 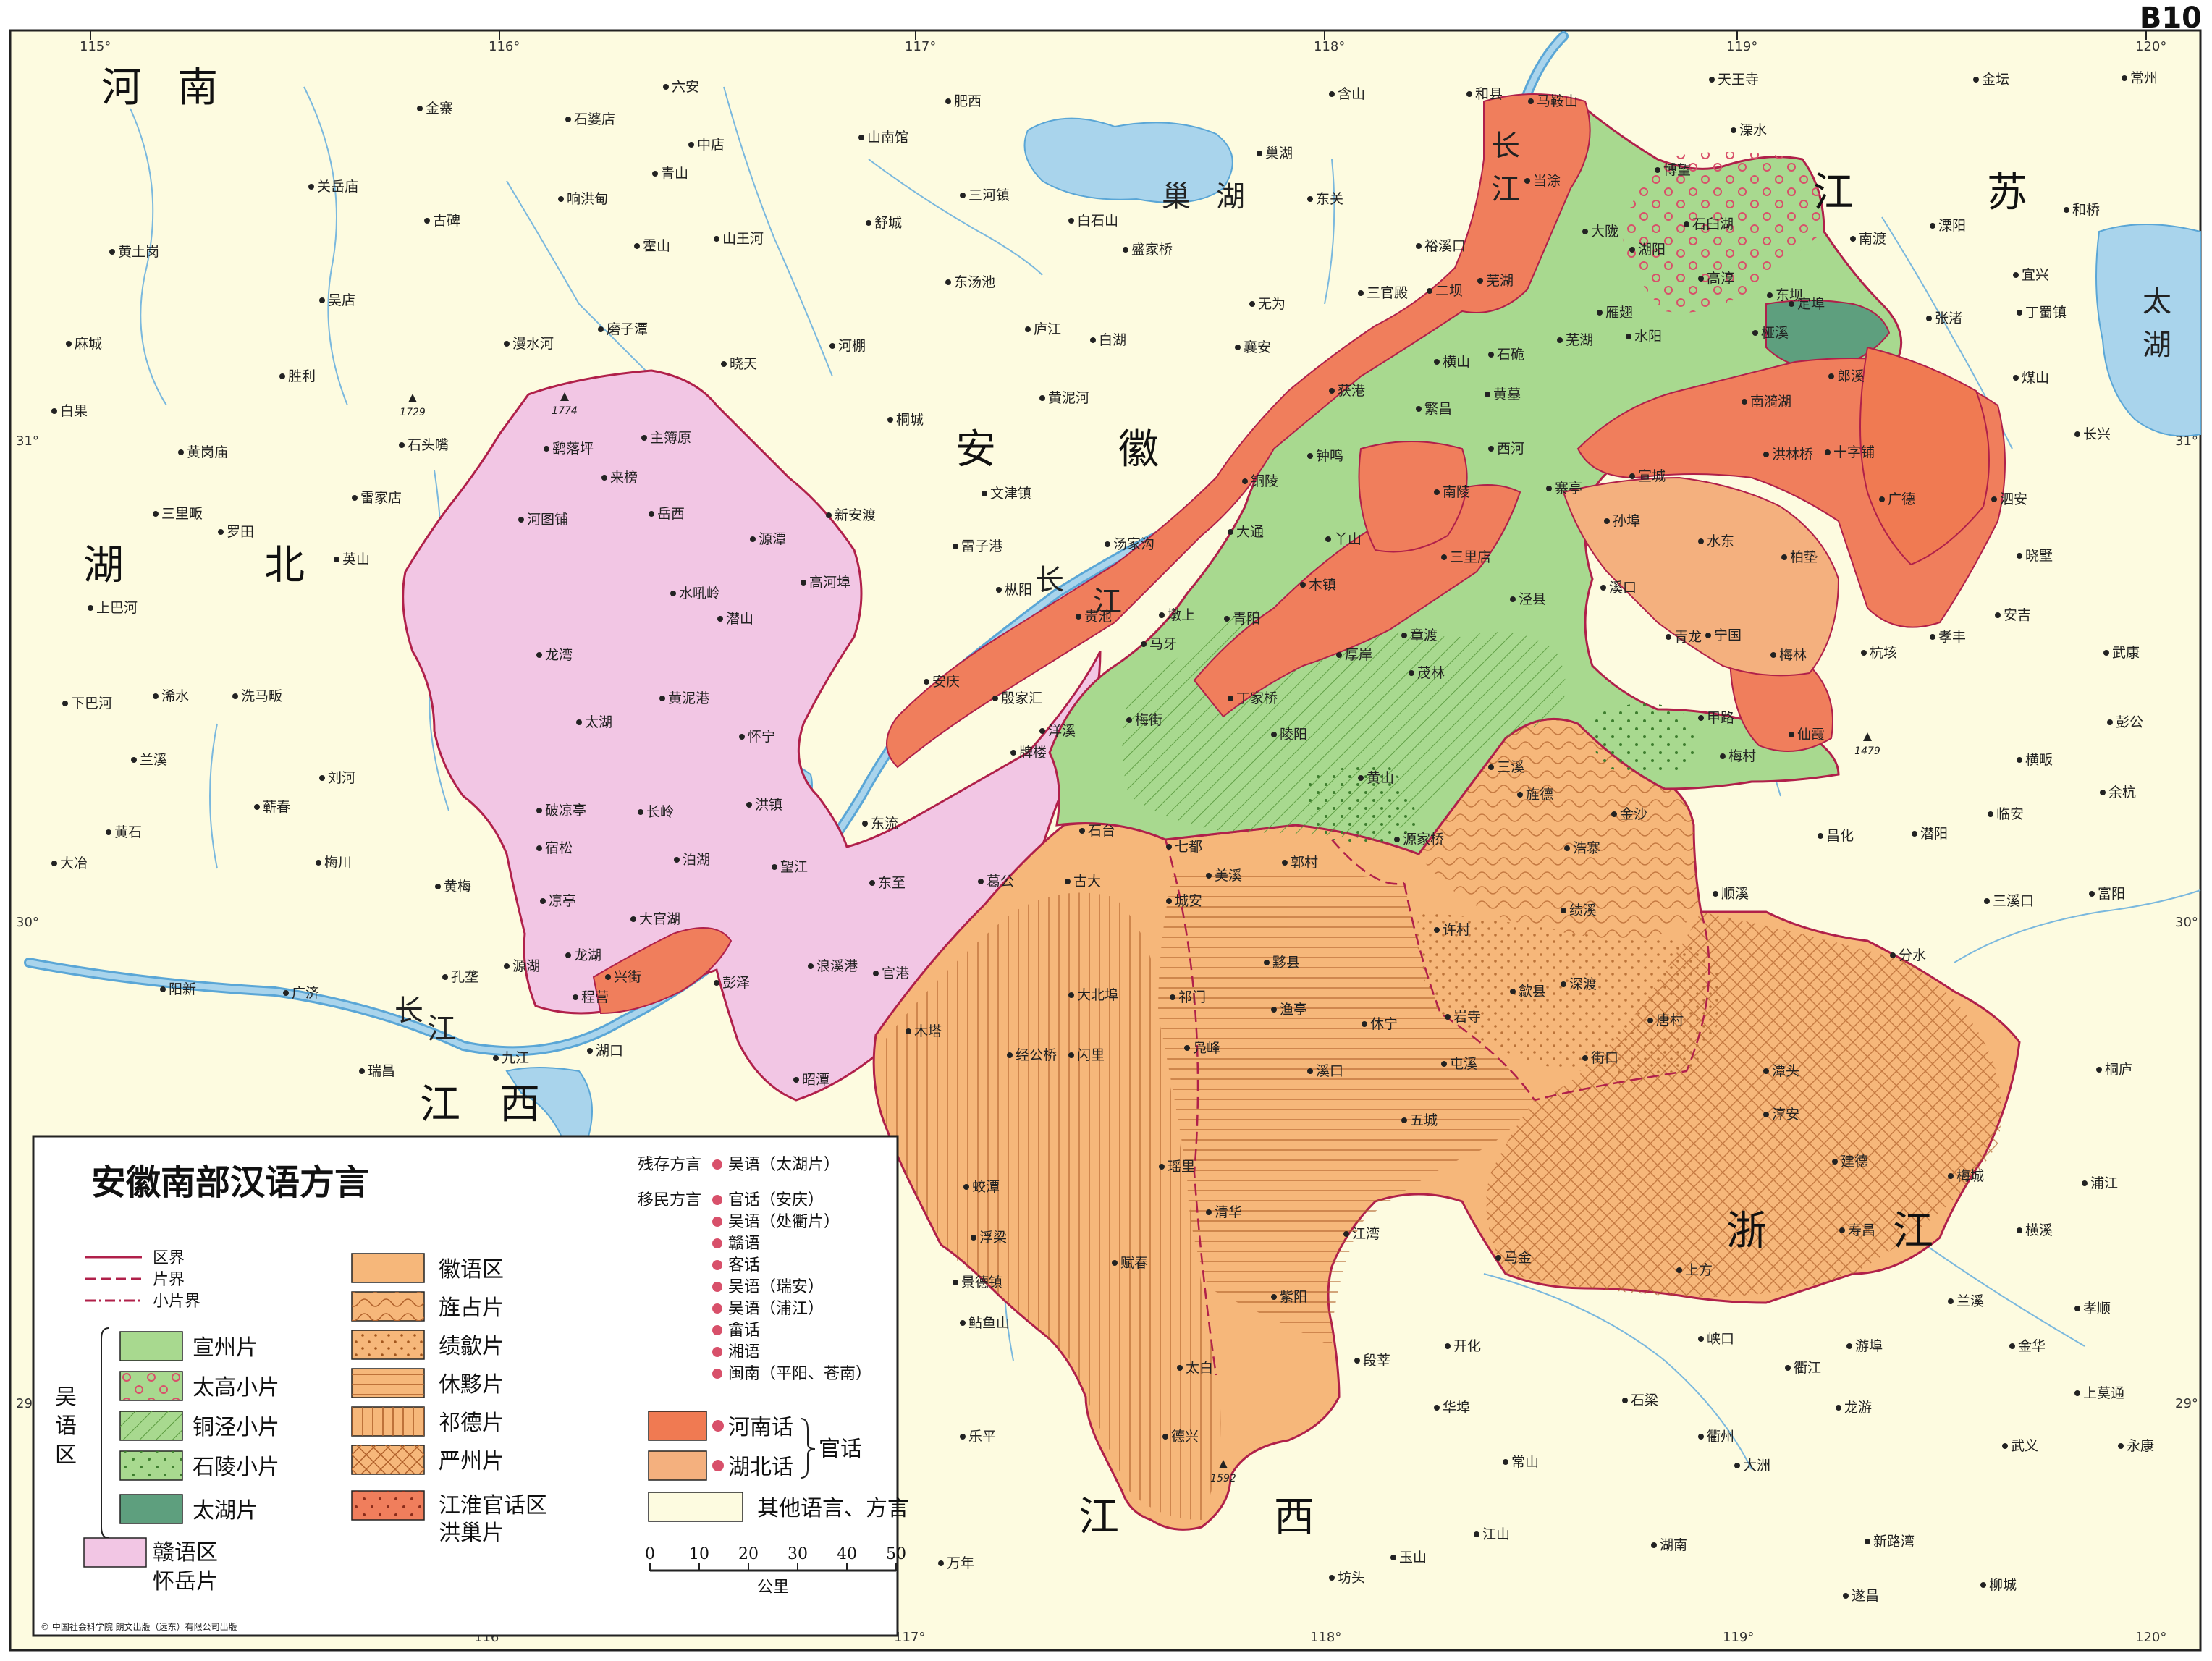 I want to click on place-marker: 枞阳, so click(x=1014, y=590).